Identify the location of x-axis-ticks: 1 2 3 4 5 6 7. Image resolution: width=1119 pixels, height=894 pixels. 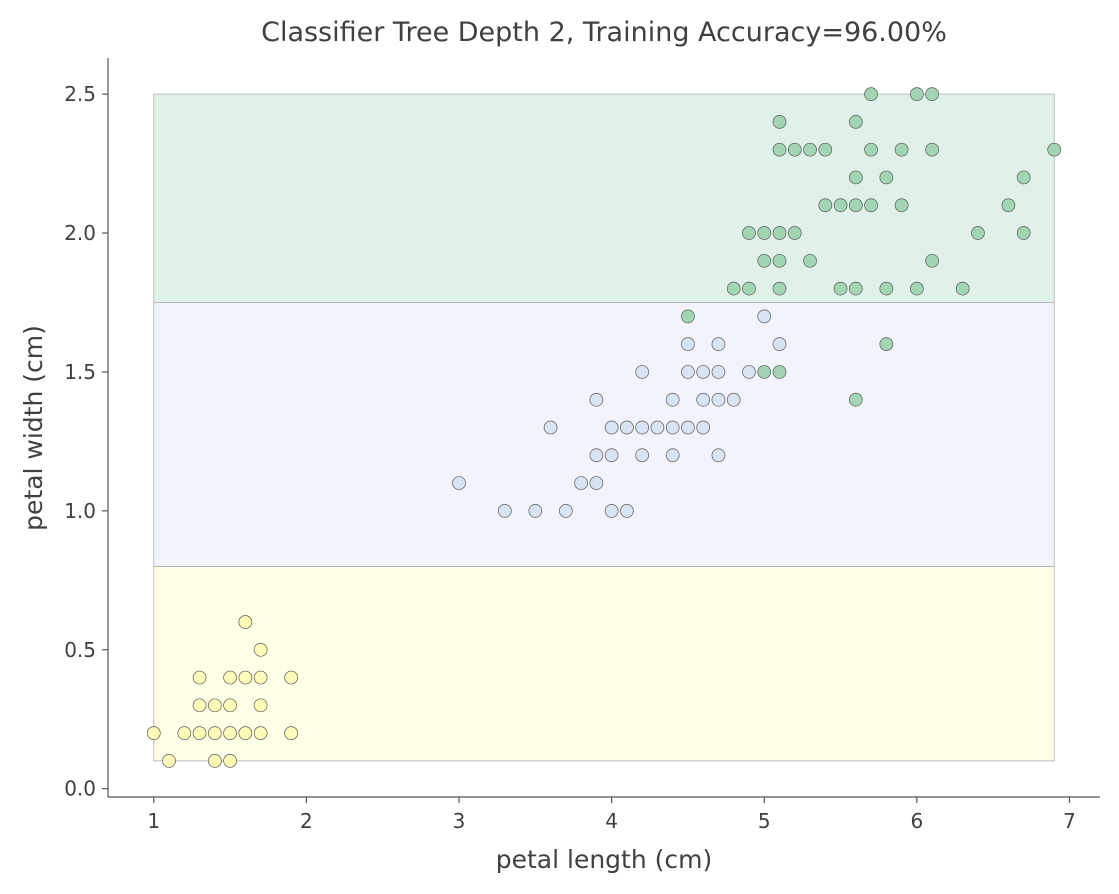
(611, 815).